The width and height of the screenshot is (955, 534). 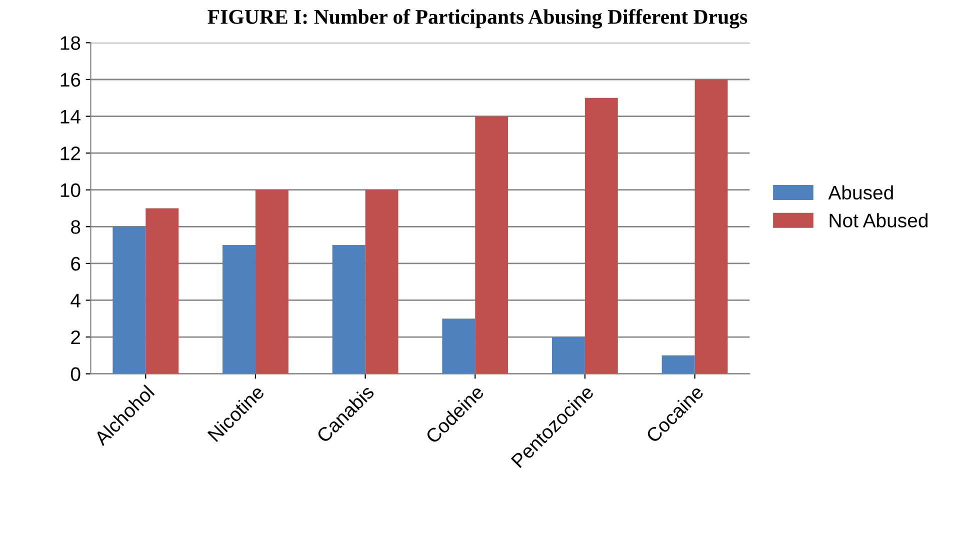 What do you see at coordinates (75, 301) in the screenshot?
I see `y-tick-label: 4` at bounding box center [75, 301].